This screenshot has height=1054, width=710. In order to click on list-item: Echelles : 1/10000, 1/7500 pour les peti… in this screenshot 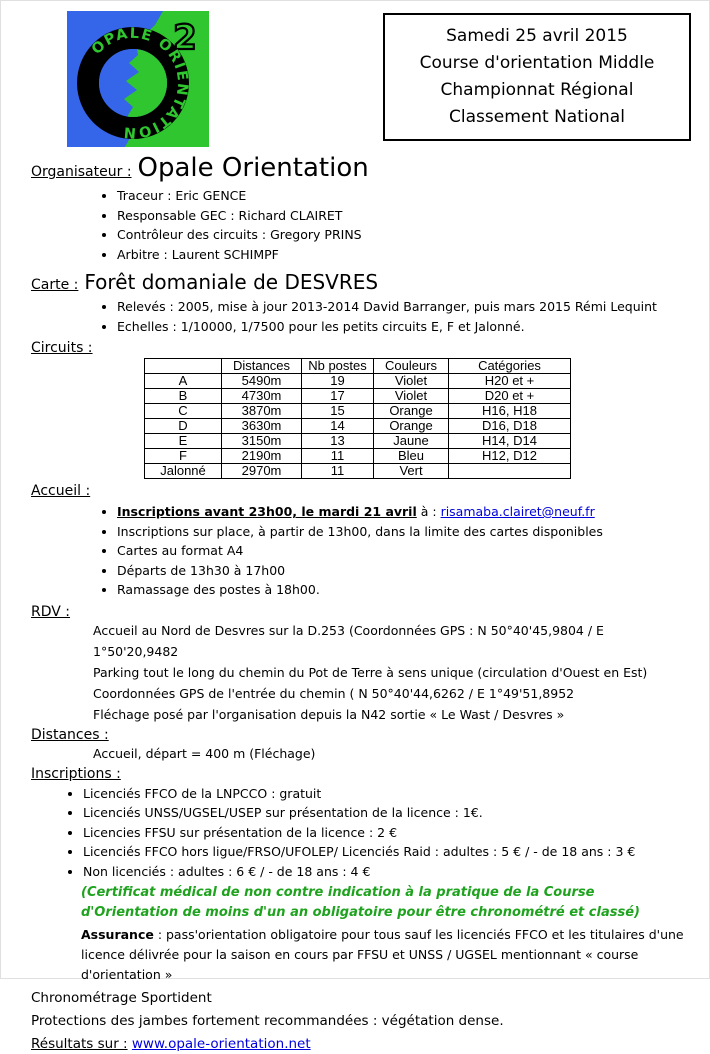, I will do `click(404, 327)`.